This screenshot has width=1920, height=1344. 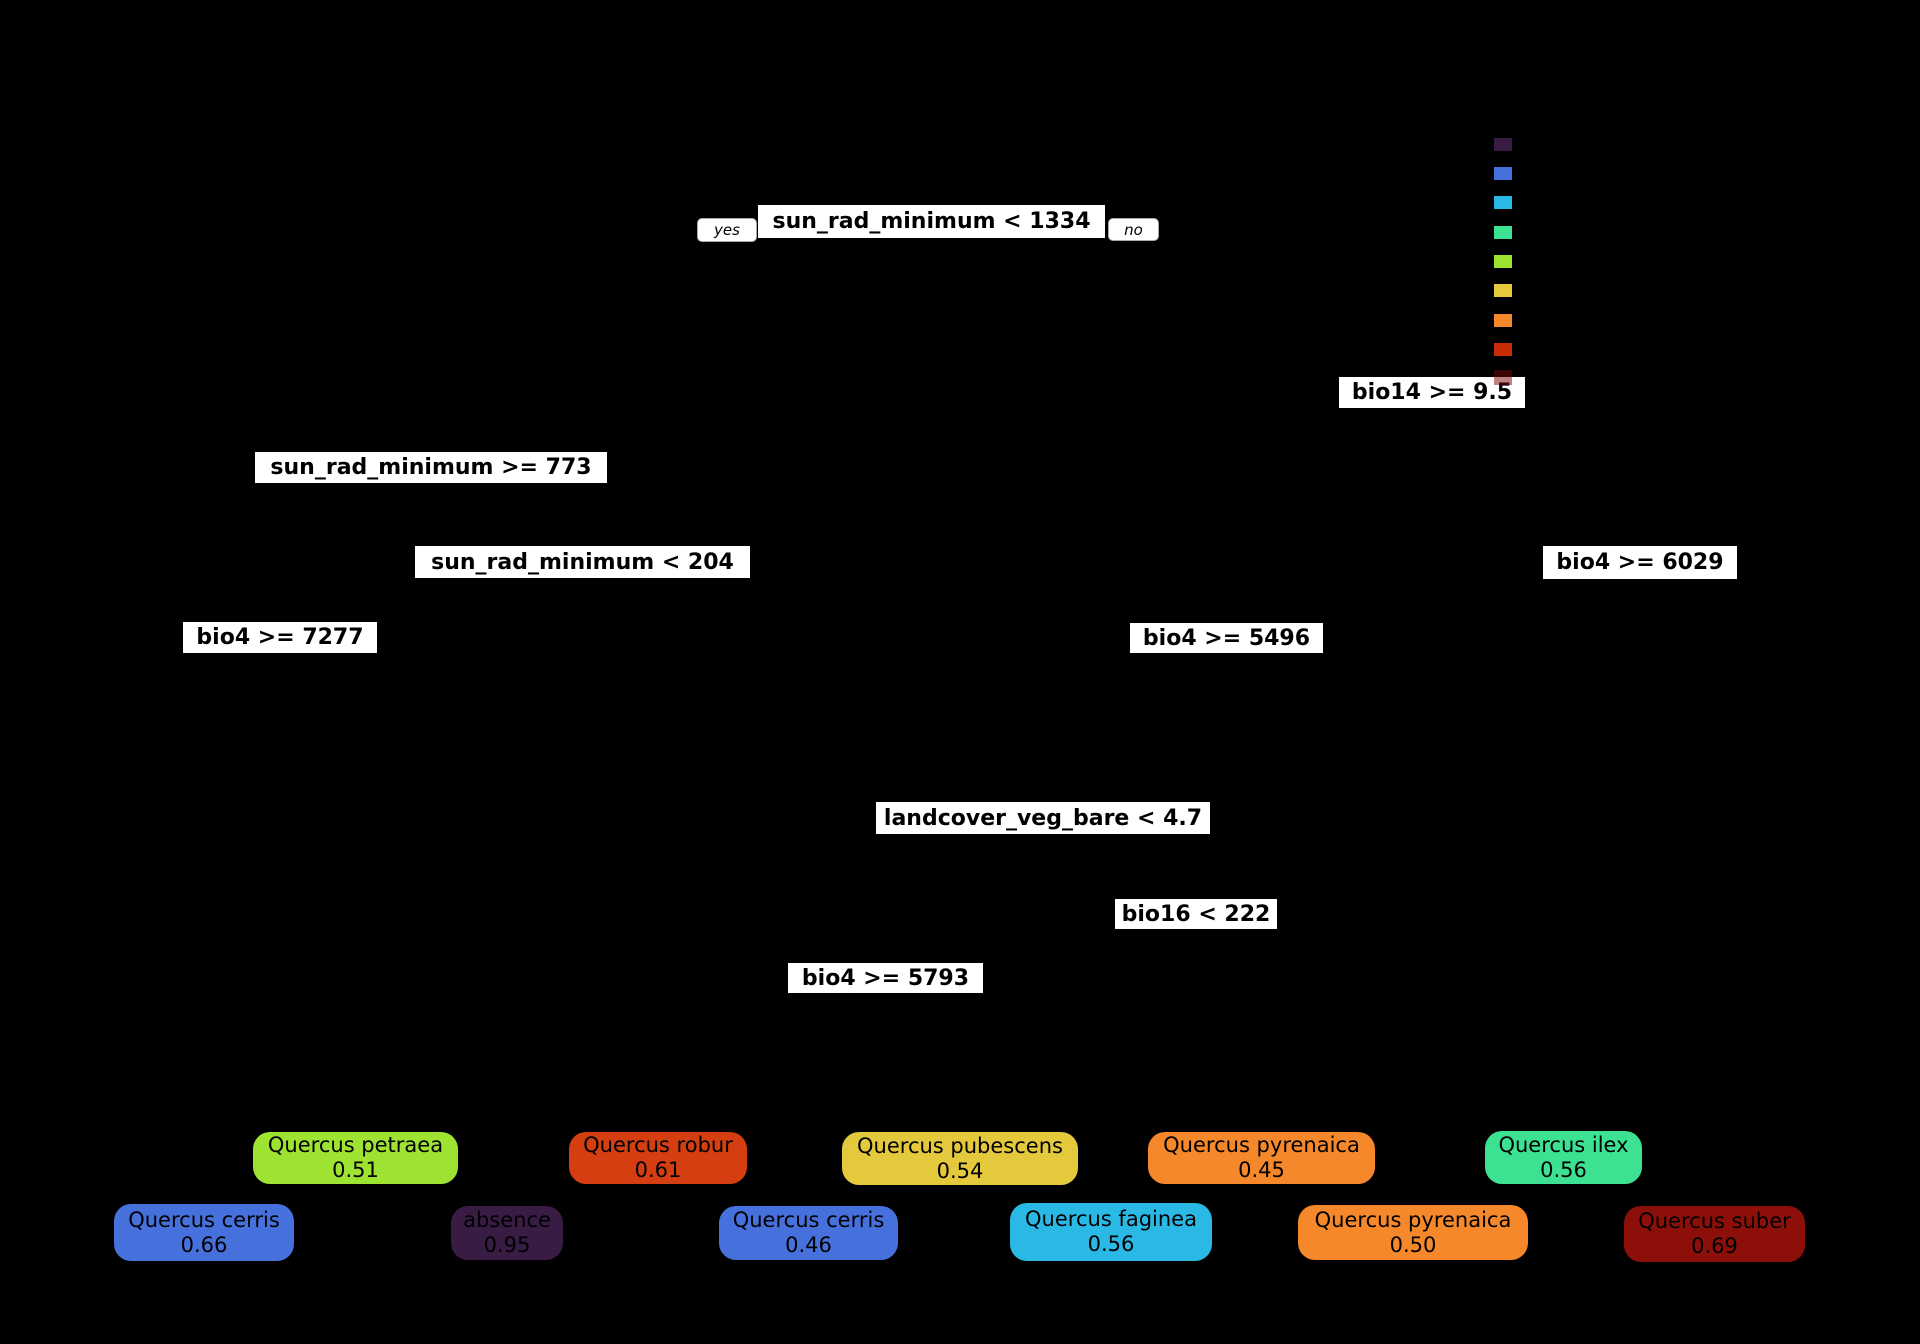 I want to click on leaf-quercus-faginea: Quercus faginea 0.56, so click(x=1111, y=1232).